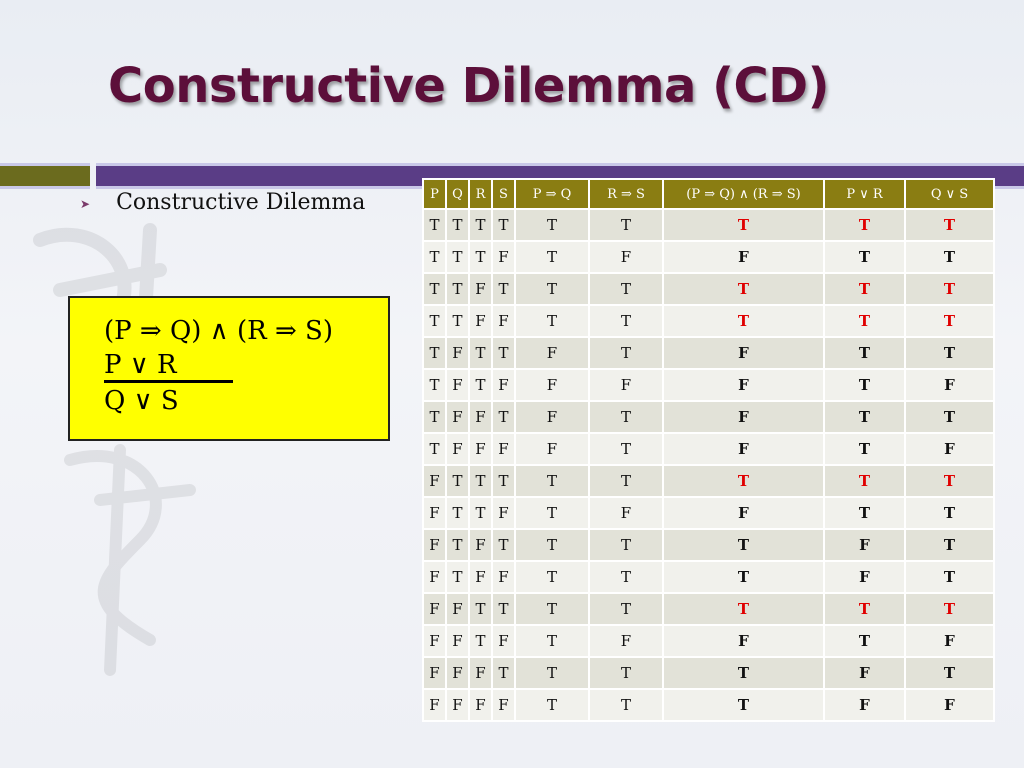 Image resolution: width=1024 pixels, height=768 pixels. Describe the element at coordinates (241, 202) in the screenshot. I see `bullet-text: Constructive Dilemma` at that location.